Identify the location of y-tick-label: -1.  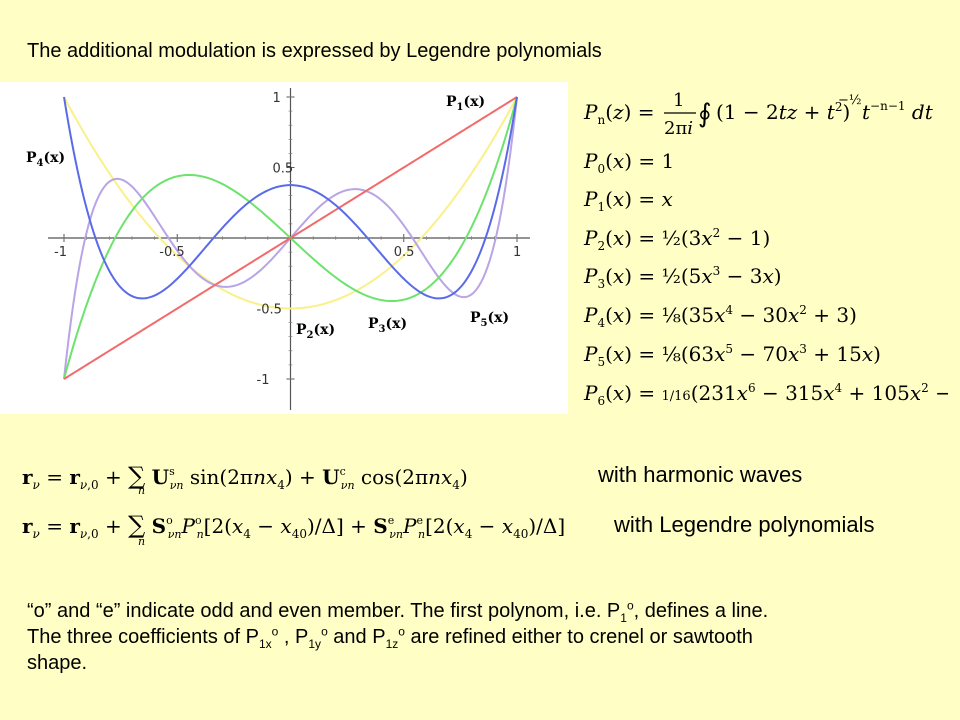
(263, 380).